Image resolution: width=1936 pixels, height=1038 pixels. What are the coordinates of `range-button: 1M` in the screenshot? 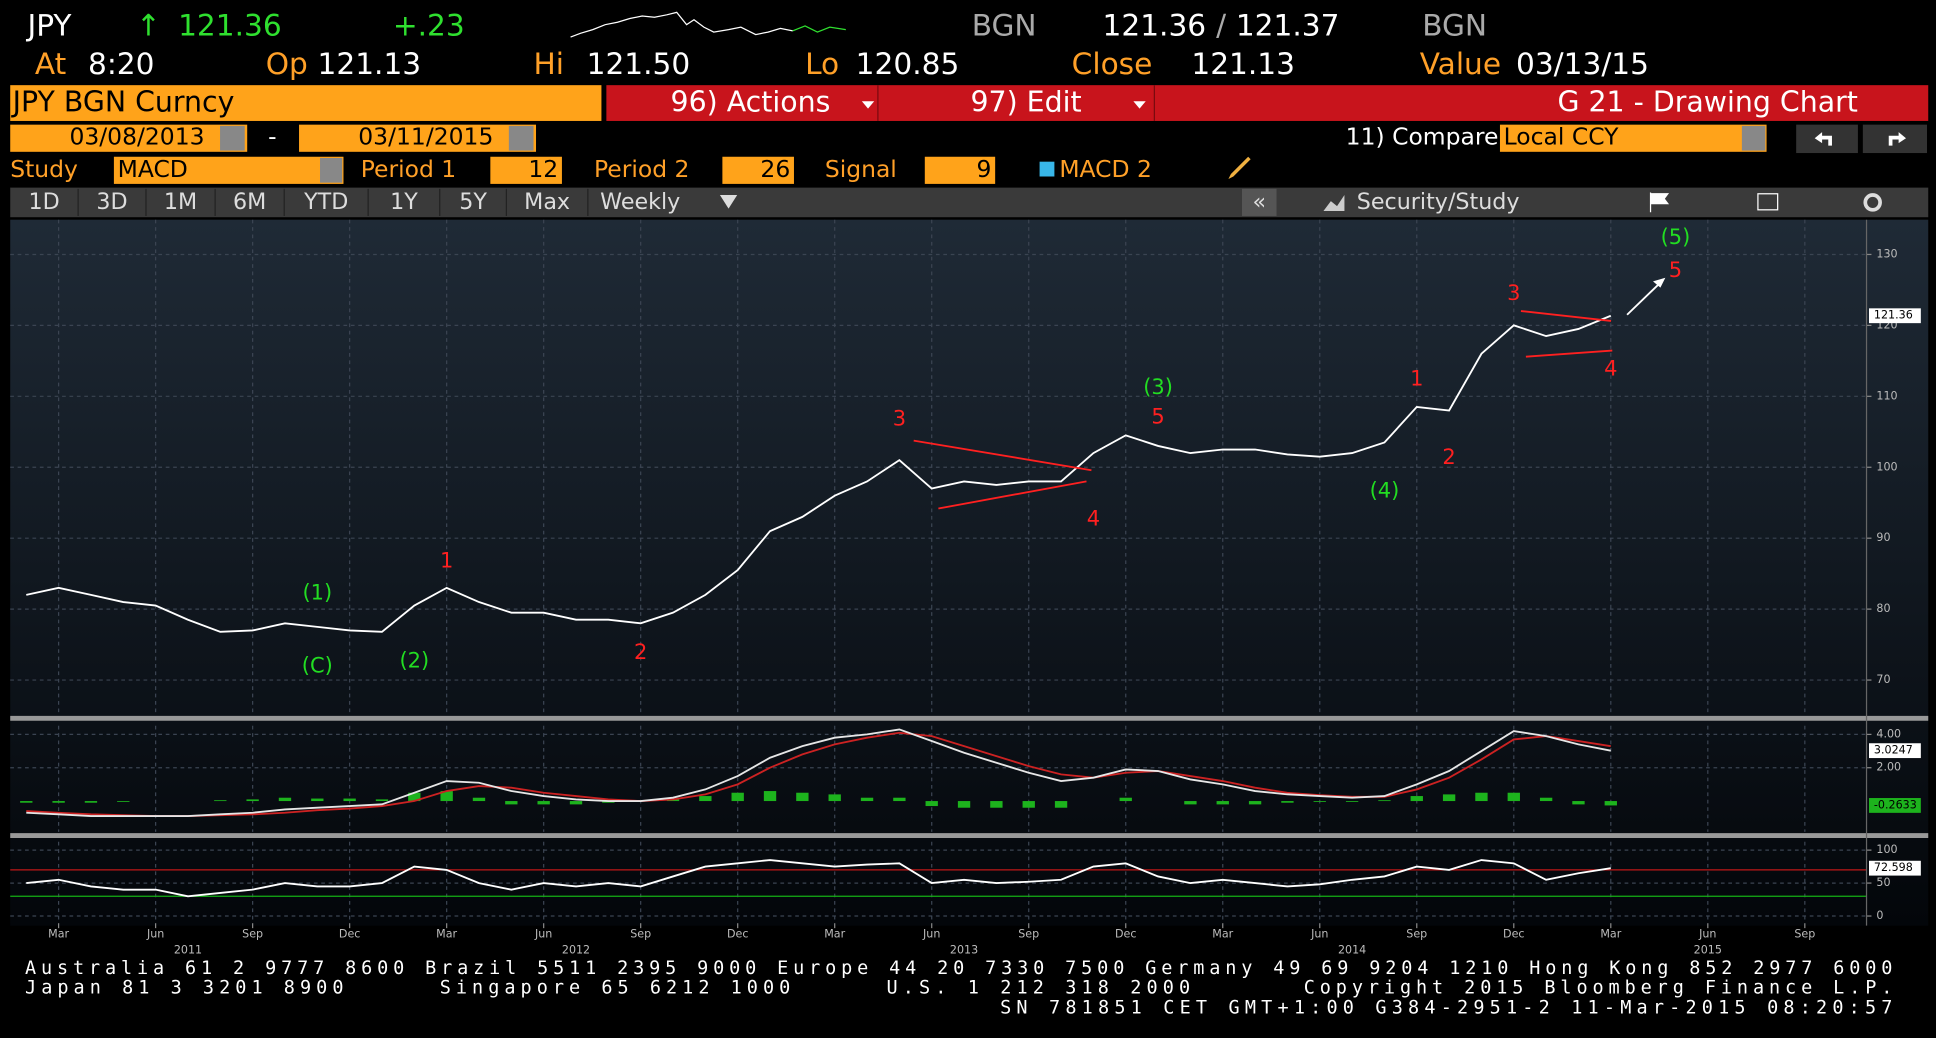 It's located at (180, 202).